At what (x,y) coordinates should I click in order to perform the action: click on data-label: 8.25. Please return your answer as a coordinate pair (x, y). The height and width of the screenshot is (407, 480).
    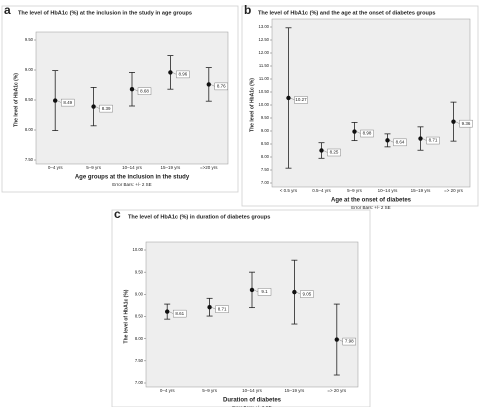
    Looking at the image, I should click on (334, 152).